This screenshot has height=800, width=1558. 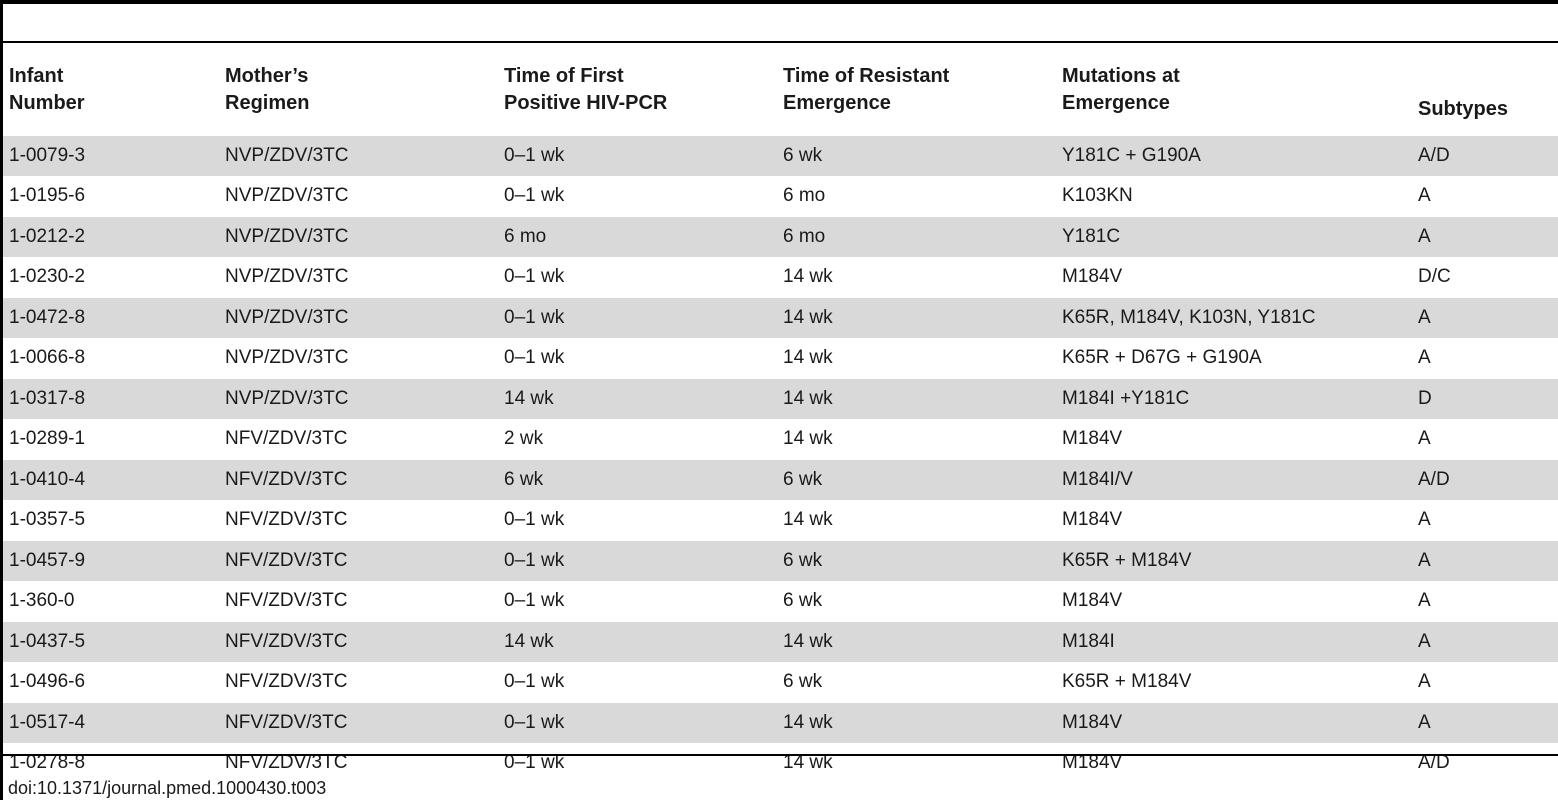 I want to click on table-row: 1-0437-5 NFV/ZDV/3TC 14 wk 14 wk M184I A, so click(x=780, y=641).